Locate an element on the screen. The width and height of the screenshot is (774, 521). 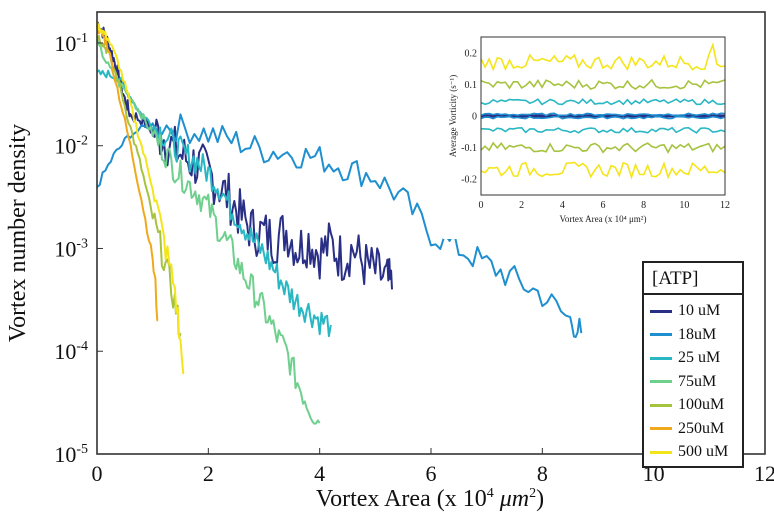
inset-y-tick-label: 0.2 is located at coordinates (471, 53).